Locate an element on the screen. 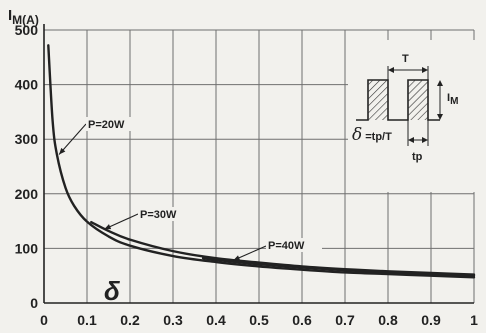  series-label-leader is located at coordinates (72, 139).